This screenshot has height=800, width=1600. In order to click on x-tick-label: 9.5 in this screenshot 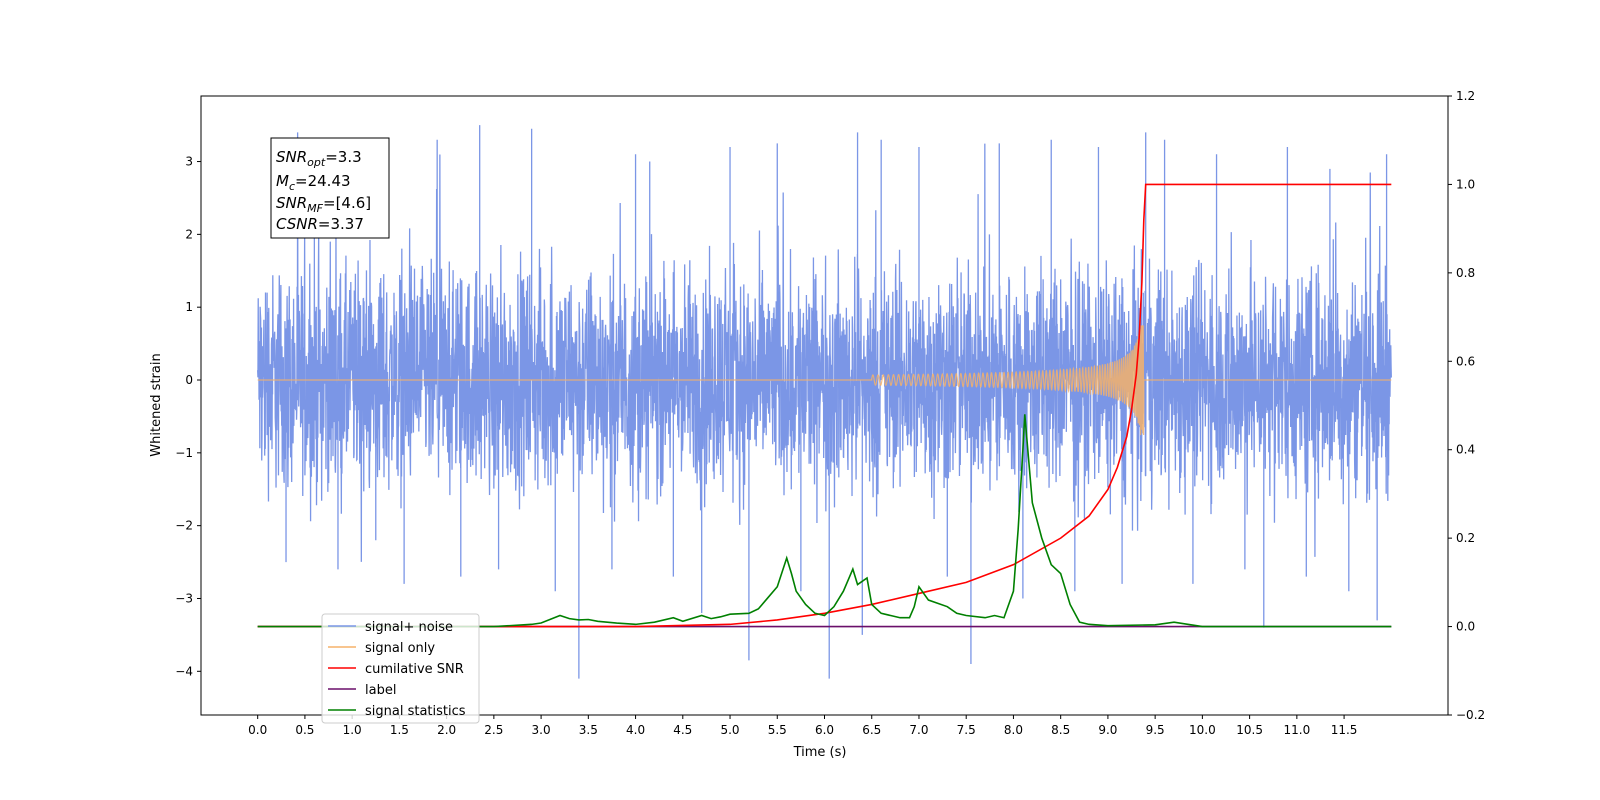, I will do `click(1155, 730)`.